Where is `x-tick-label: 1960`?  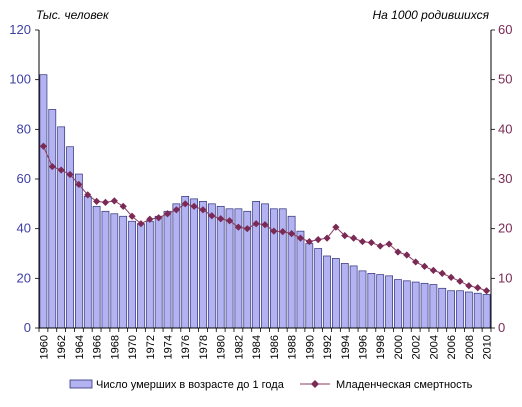
x-tick-label: 1960 is located at coordinates (44, 347).